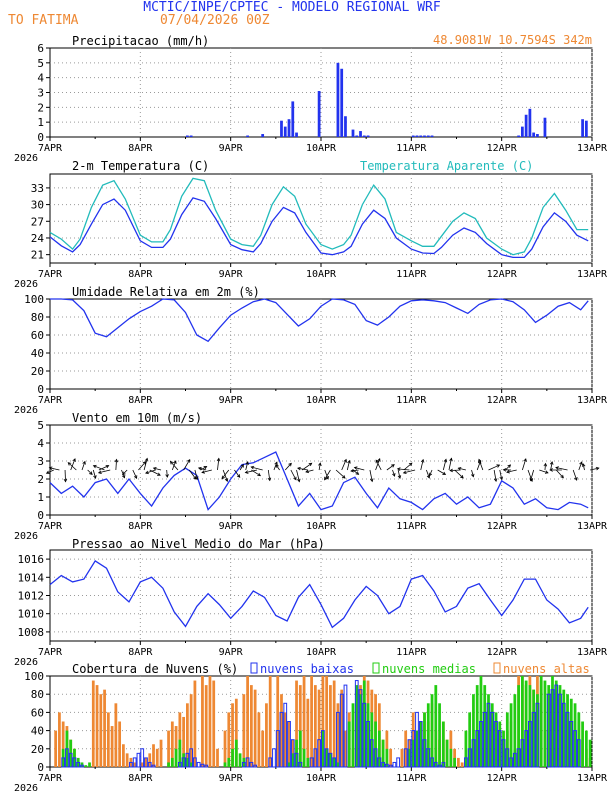 This screenshot has width=612, height=792. What do you see at coordinates (231, 148) in the screenshot?
I see `precip-xtick-label: 9APR` at bounding box center [231, 148].